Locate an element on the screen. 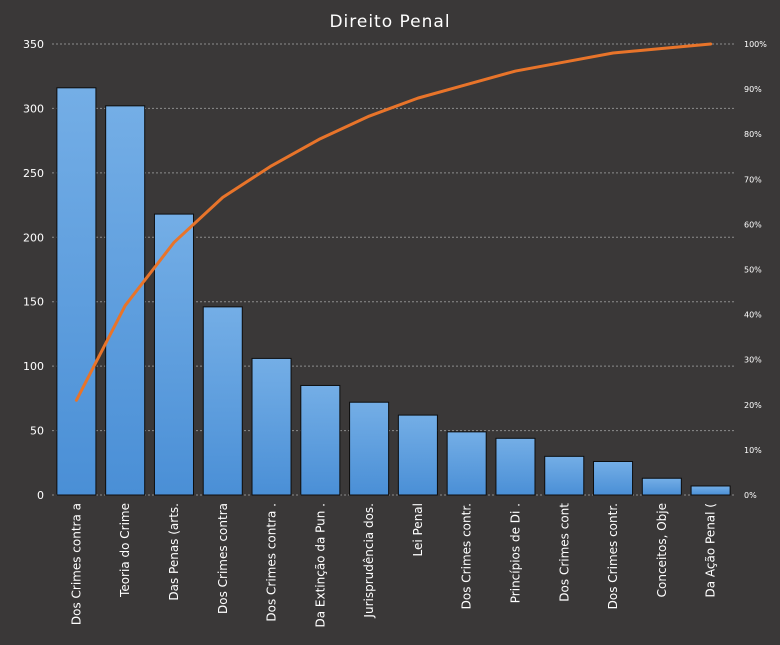  y2-tick-label: 0% is located at coordinates (750, 495).